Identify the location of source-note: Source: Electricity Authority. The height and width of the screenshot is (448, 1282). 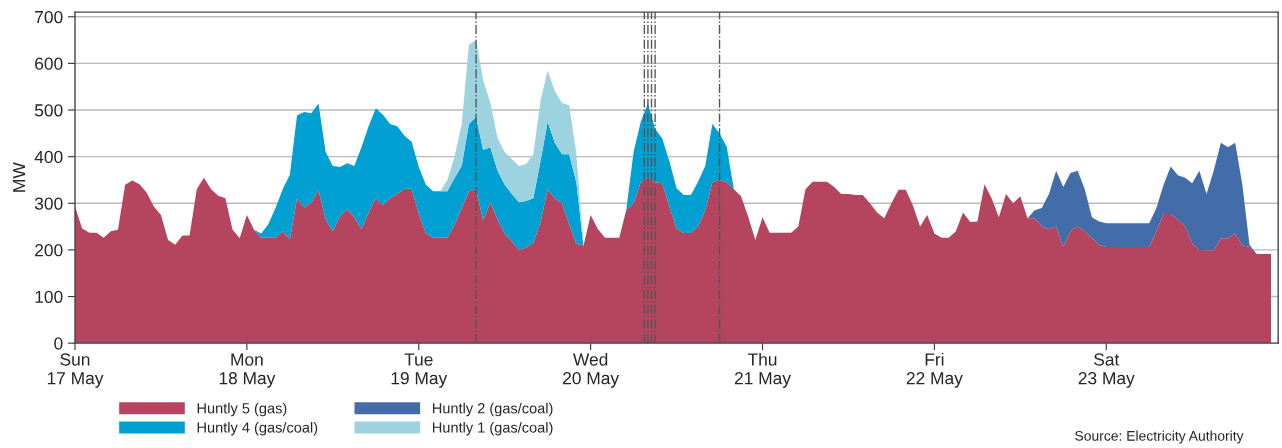
(1159, 437).